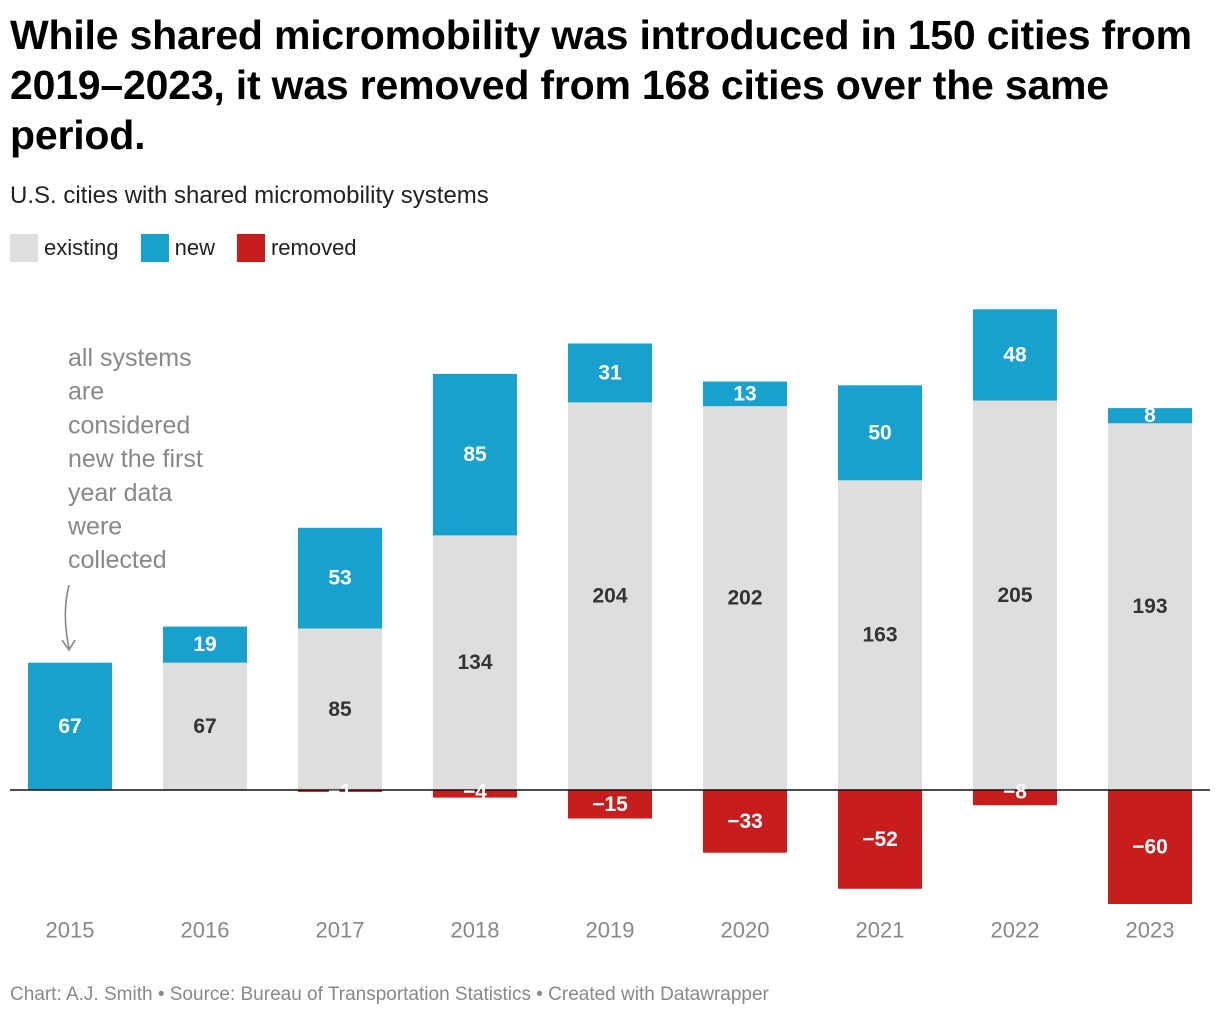  I want to click on label-removed-2023: −60, so click(1150, 847).